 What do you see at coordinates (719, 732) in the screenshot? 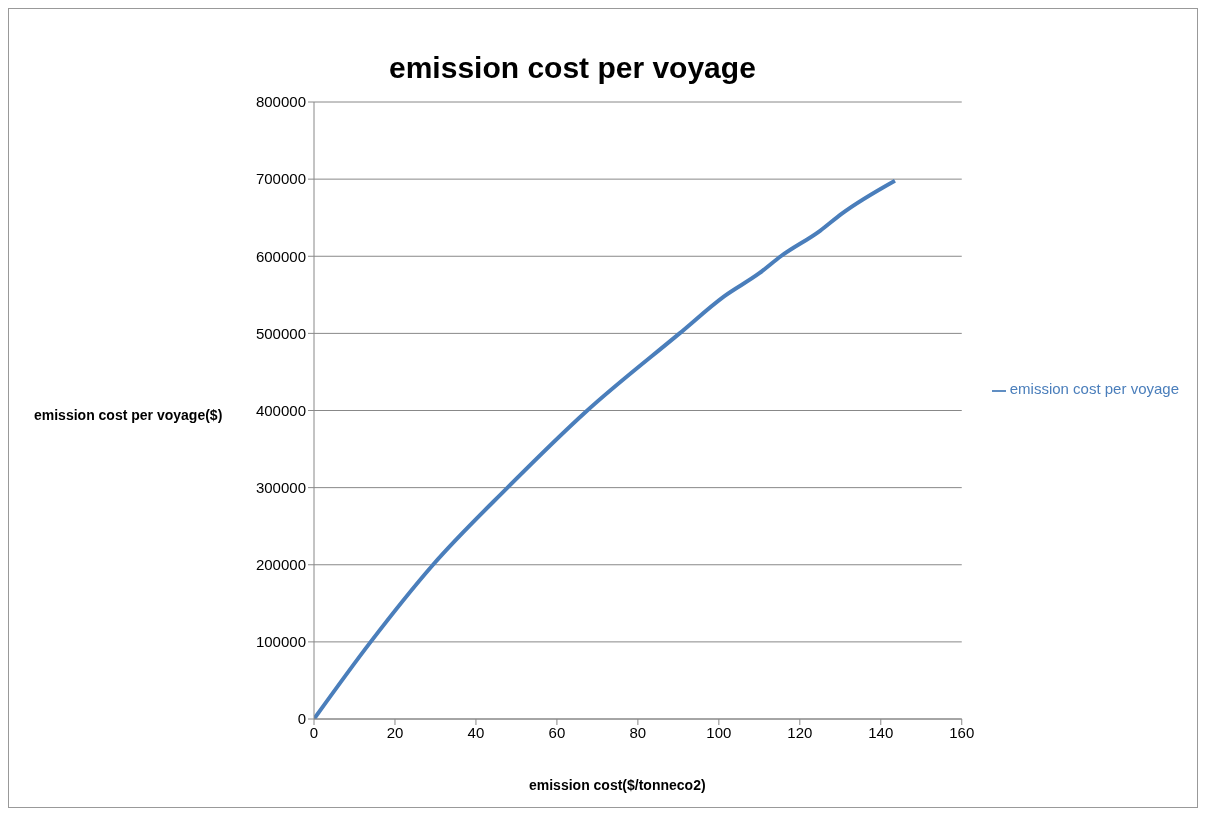
I see `x-tick-label: 100` at bounding box center [719, 732].